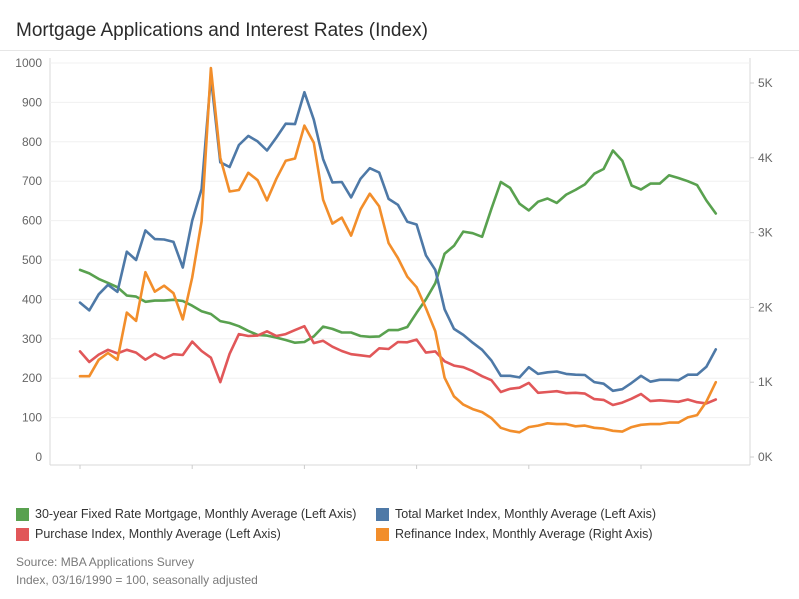 Image resolution: width=799 pixels, height=599 pixels. Describe the element at coordinates (32, 102) in the screenshot. I see `left-axis-tick-label: 900` at that location.